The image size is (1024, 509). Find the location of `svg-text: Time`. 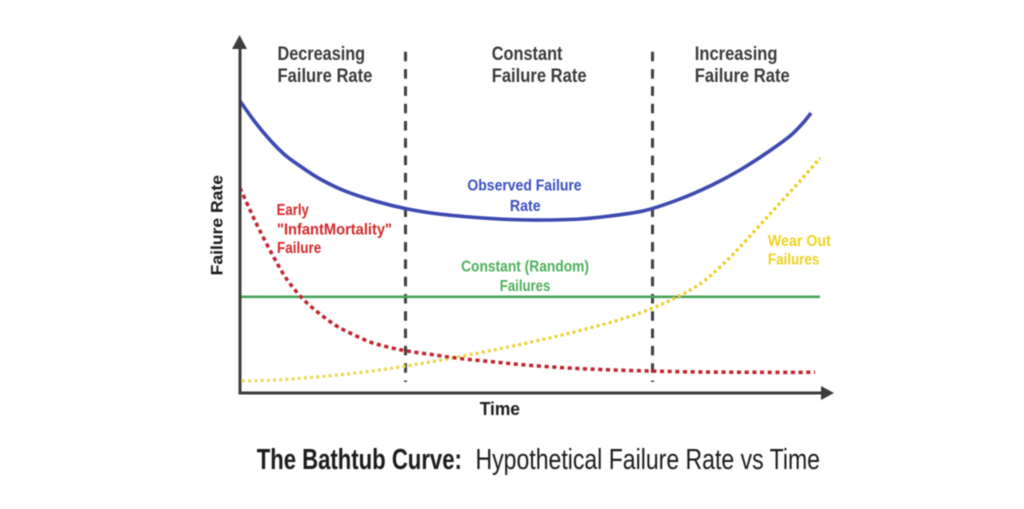

svg-text: Time is located at coordinates (500, 409).